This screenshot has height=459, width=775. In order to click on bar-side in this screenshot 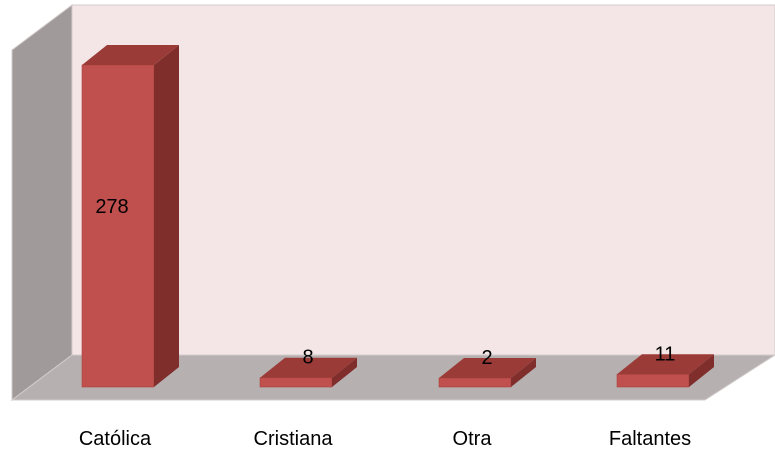, I will do `click(166, 216)`.